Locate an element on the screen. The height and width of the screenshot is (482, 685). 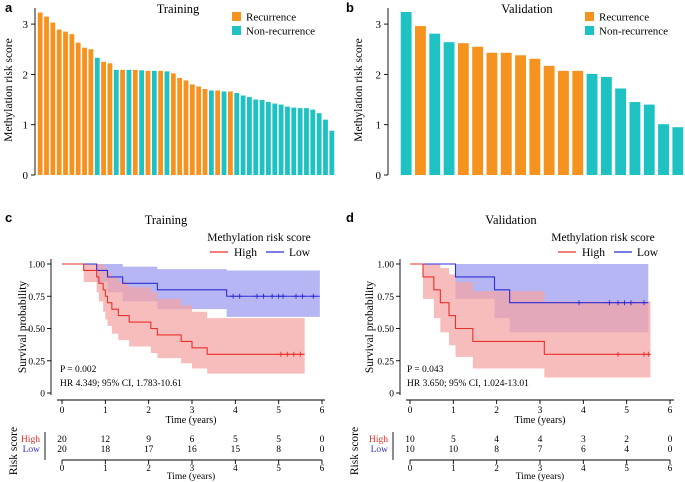
risk-count-low: 7 is located at coordinates (540, 450).